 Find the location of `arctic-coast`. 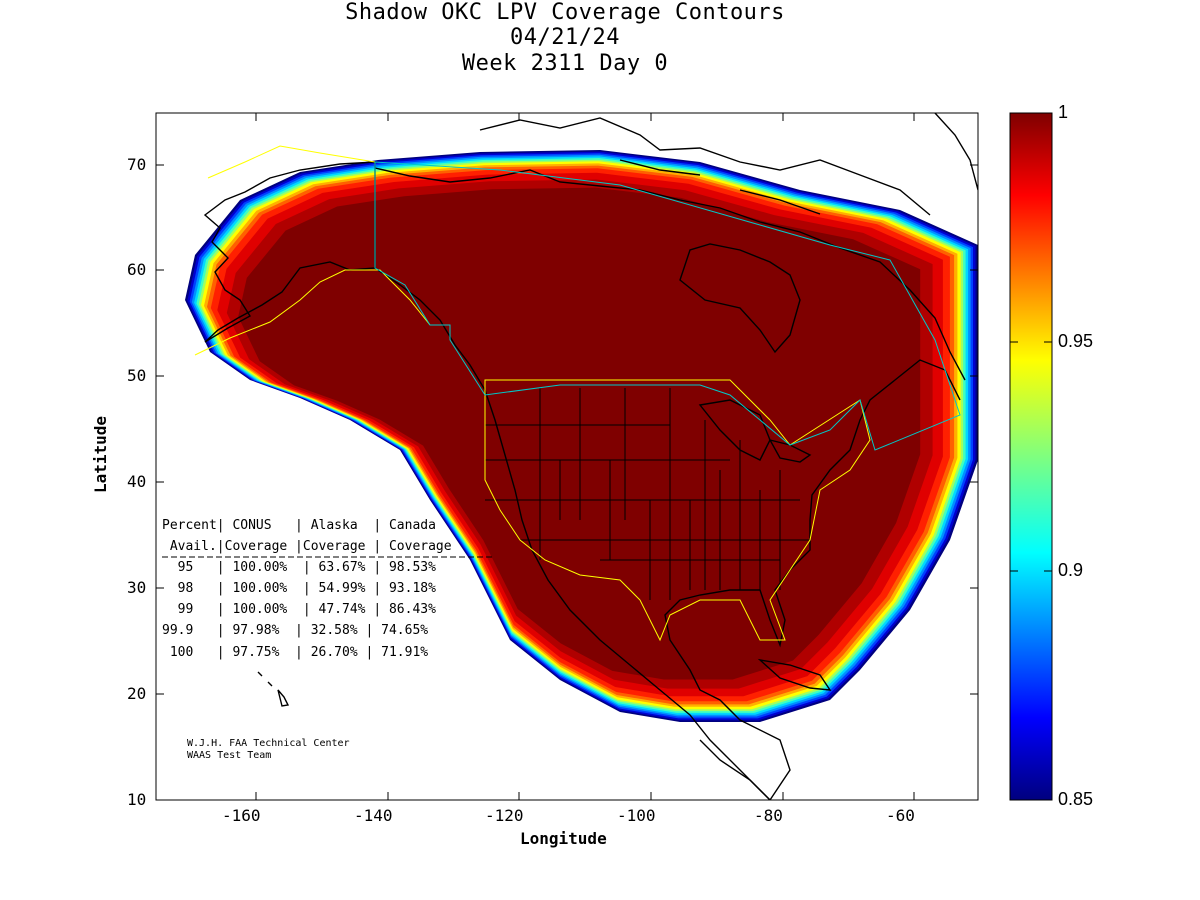

arctic-coast is located at coordinates (670, 274).